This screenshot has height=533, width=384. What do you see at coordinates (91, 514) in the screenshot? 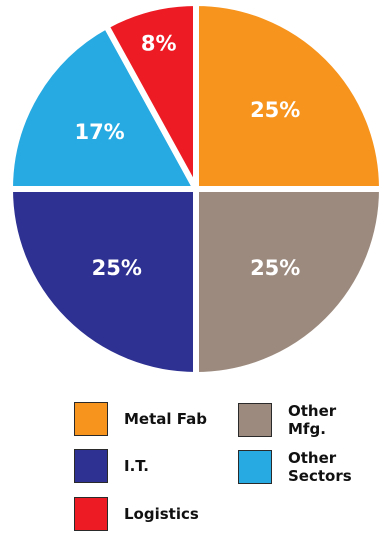
I see `legend-swatch-logistics` at bounding box center [91, 514].